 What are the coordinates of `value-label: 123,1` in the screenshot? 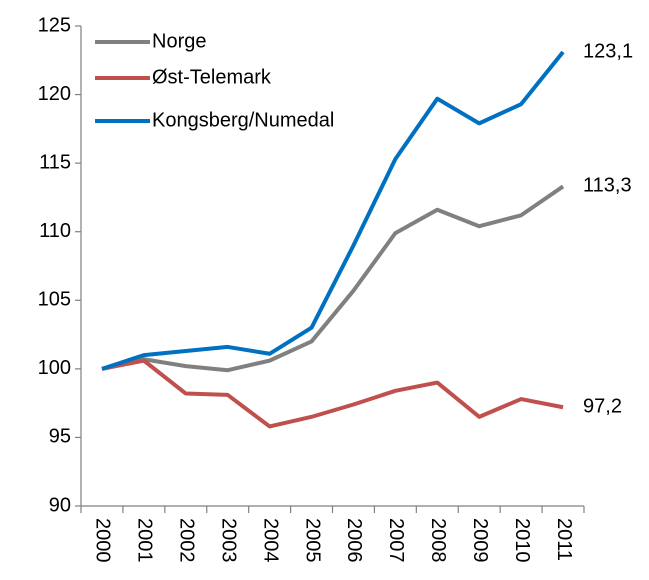 It's located at (608, 51).